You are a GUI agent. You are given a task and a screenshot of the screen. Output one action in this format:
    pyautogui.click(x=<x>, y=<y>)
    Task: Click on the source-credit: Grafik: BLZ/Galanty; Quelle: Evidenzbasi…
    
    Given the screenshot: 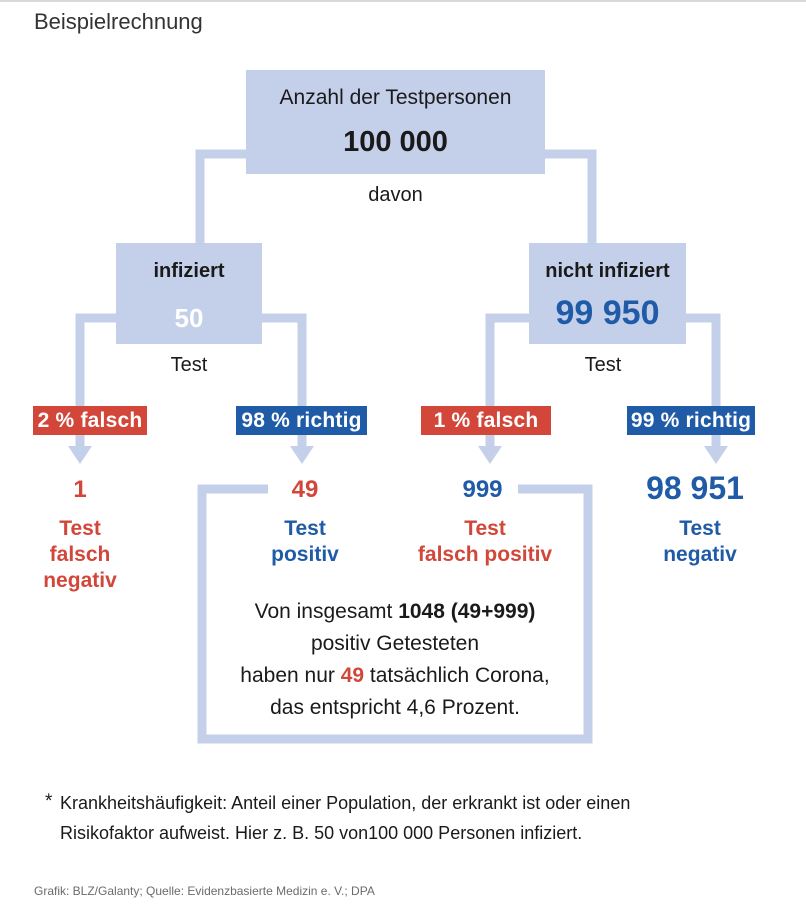 What is the action you would take?
    pyautogui.click(x=204, y=891)
    